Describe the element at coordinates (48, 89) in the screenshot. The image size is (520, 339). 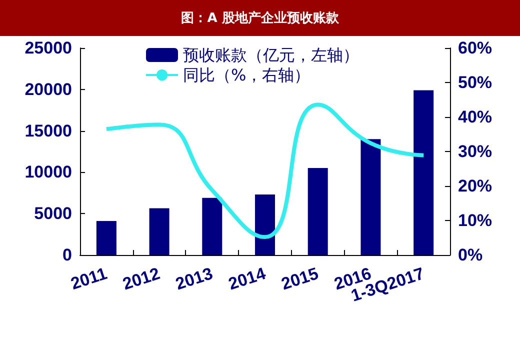
I see `y-tick-label: 20000` at that location.